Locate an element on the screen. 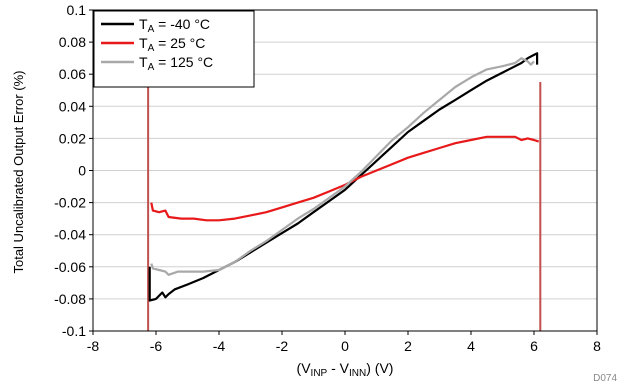  legend-label-suffix: = 25 °C is located at coordinates (179, 43).